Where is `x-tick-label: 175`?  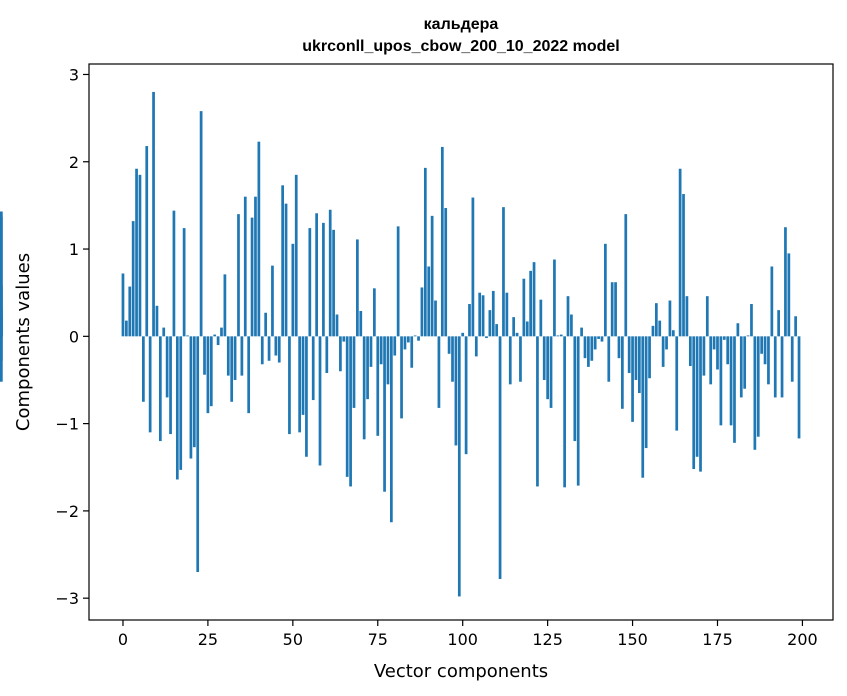
x-tick-label: 175 is located at coordinates (717, 639).